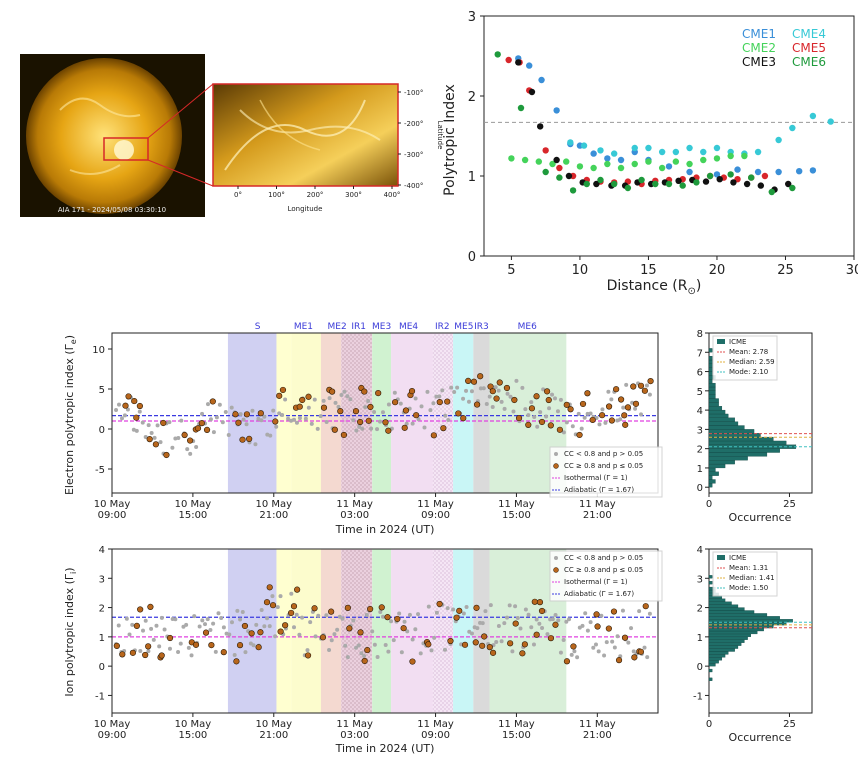 This screenshot has width=858, height=761. What do you see at coordinates (413, 155) in the screenshot?
I see `inset-ytick-label: -300°` at bounding box center [413, 155].